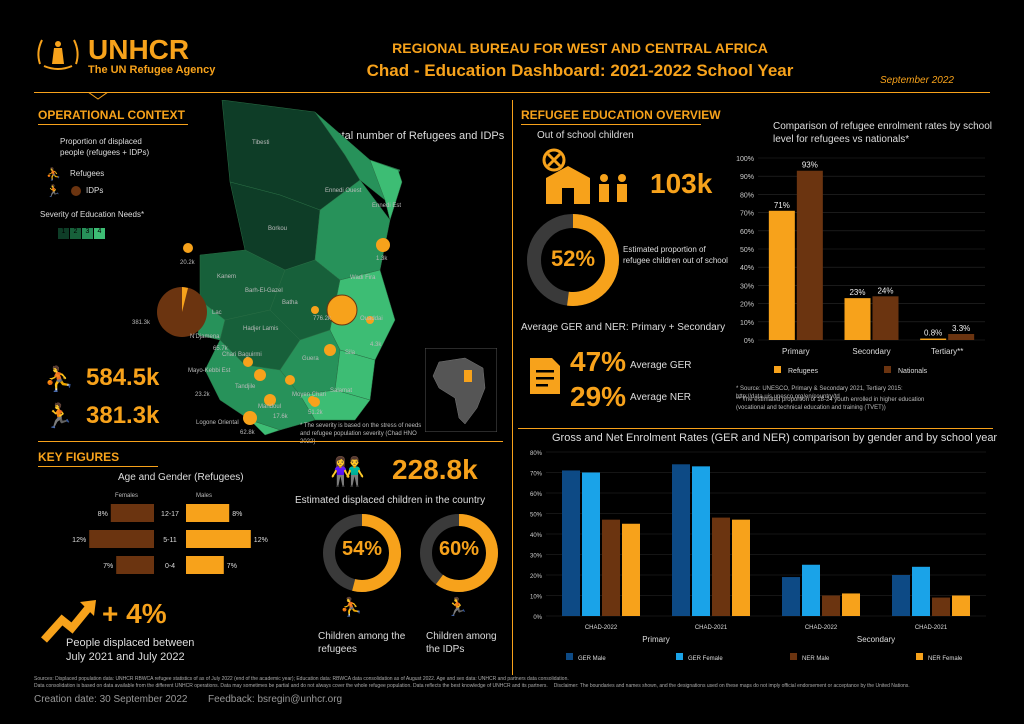 The image size is (1024, 724). Describe the element at coordinates (917, 80) in the screenshot. I see `report-date: September 2022` at that location.